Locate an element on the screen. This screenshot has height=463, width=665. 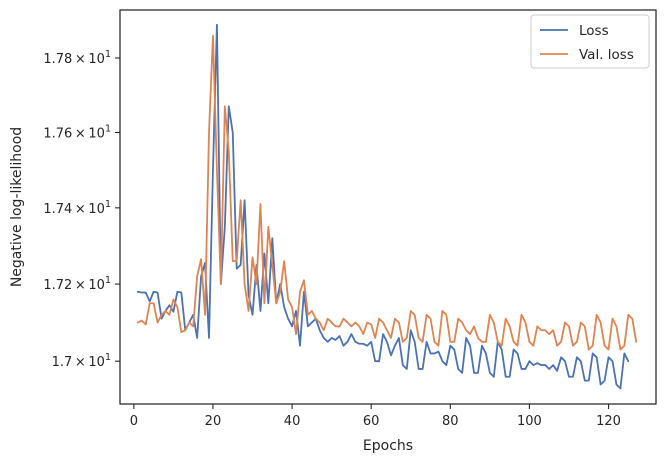
y-tick-label: 1.74 × 10¹ is located at coordinates (77, 208).